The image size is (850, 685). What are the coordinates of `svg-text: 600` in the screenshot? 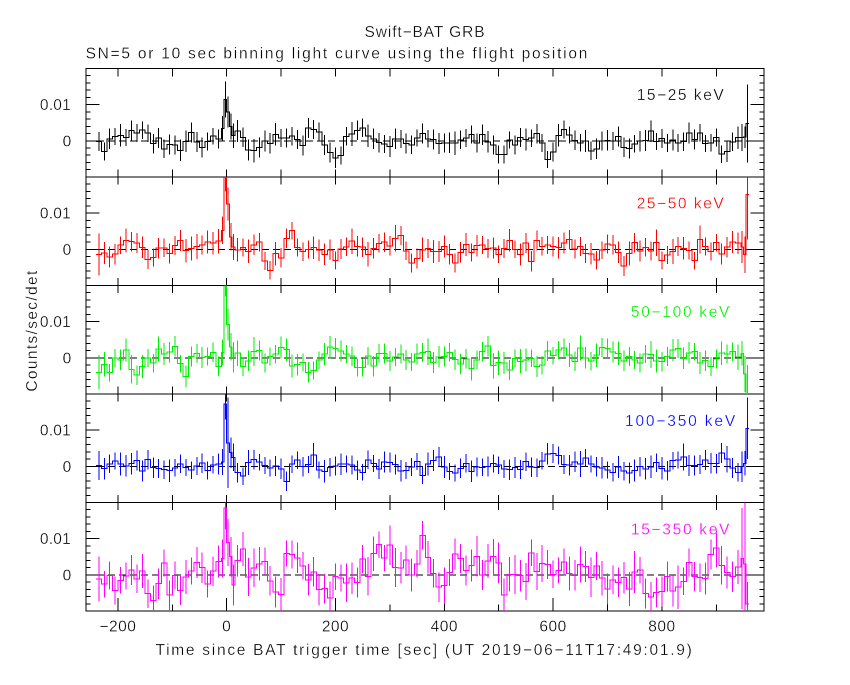 It's located at (552, 626).